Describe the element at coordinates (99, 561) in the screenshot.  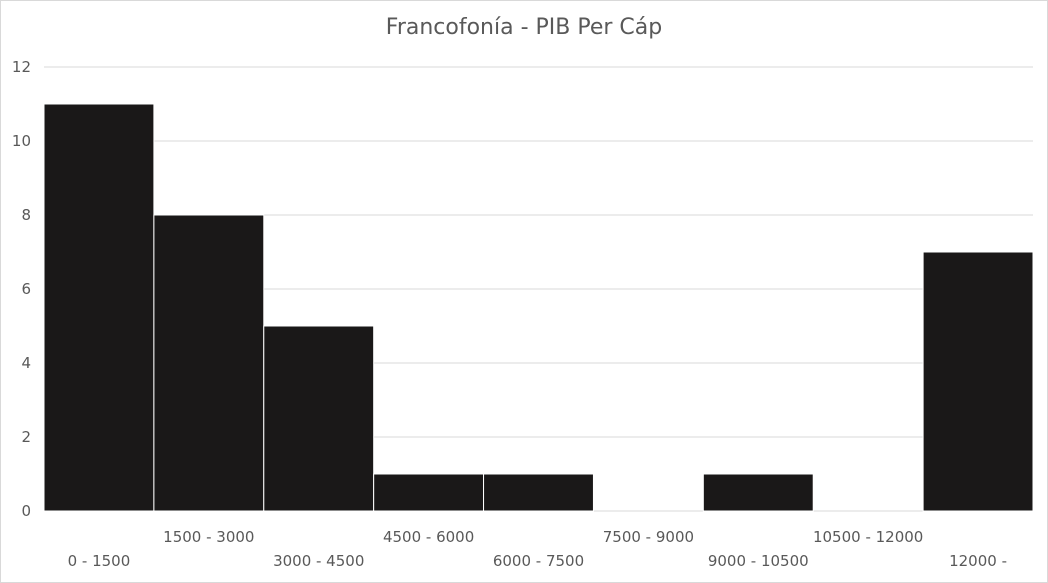
I see `x-tick-label: 0 - 1500` at that location.